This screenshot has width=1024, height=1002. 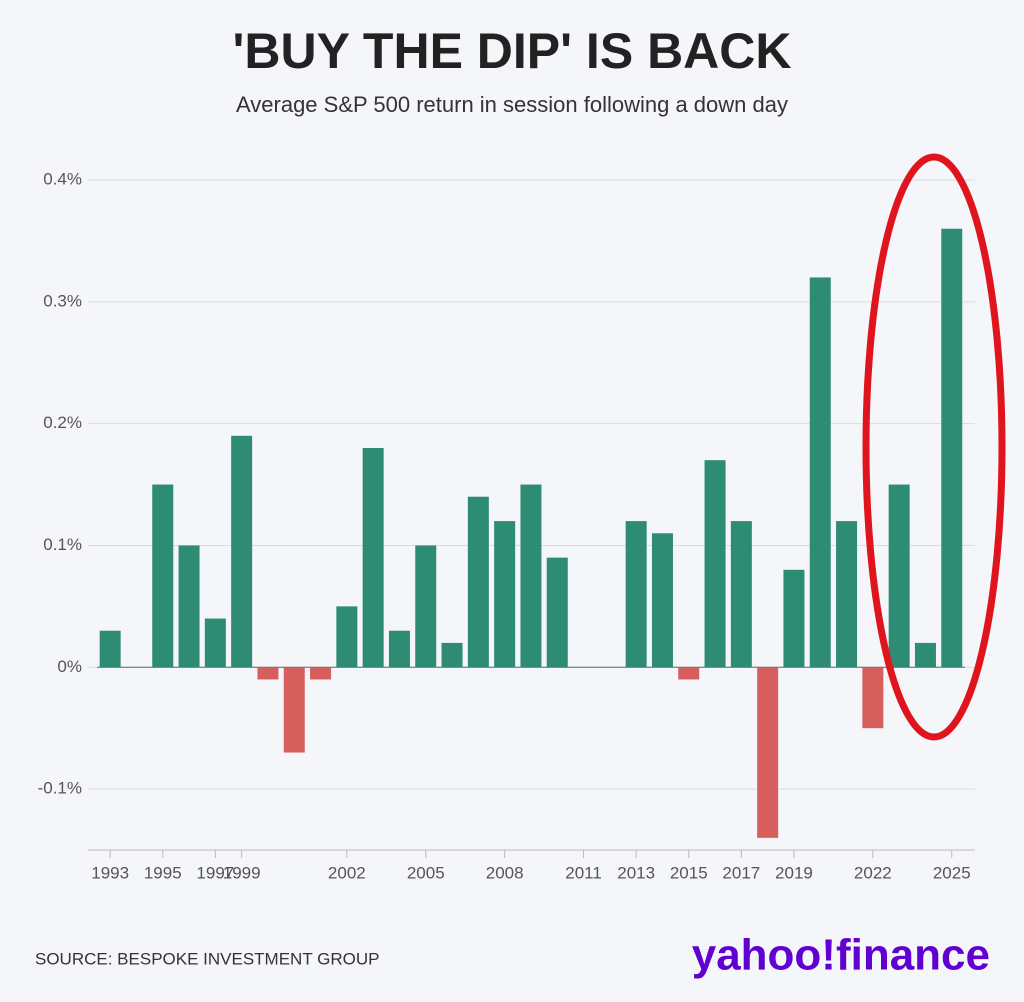 I want to click on x-tick-label: 2002, so click(x=347, y=872).